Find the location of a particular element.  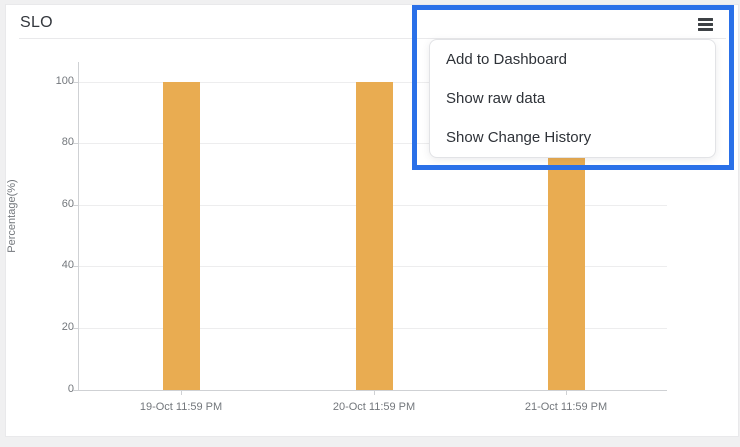

menu-item-add-to-dashboard: Add to Dashboard is located at coordinates (506, 59).